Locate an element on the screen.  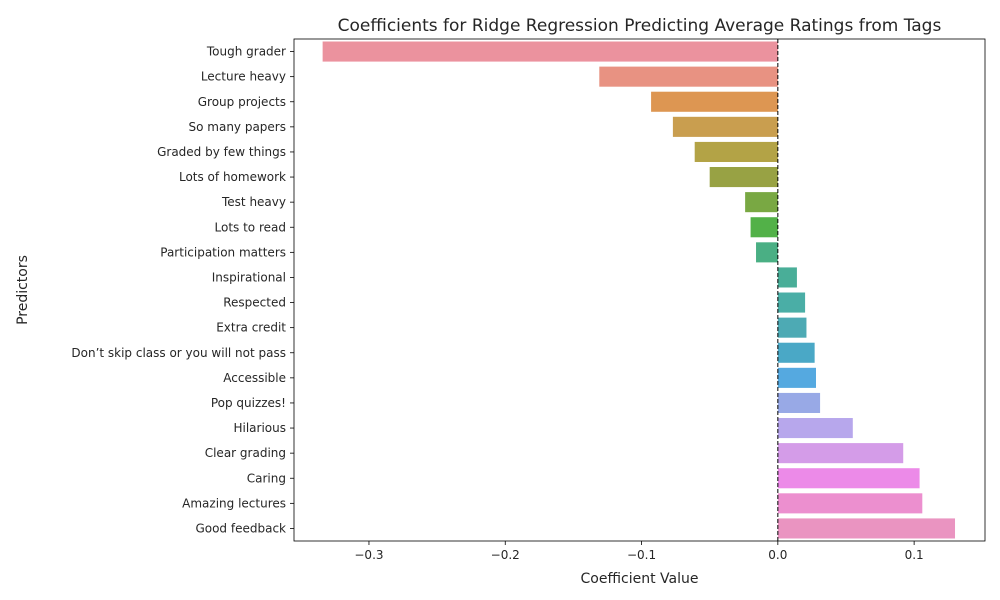
y-tick-label: Good feedback is located at coordinates (240, 528).